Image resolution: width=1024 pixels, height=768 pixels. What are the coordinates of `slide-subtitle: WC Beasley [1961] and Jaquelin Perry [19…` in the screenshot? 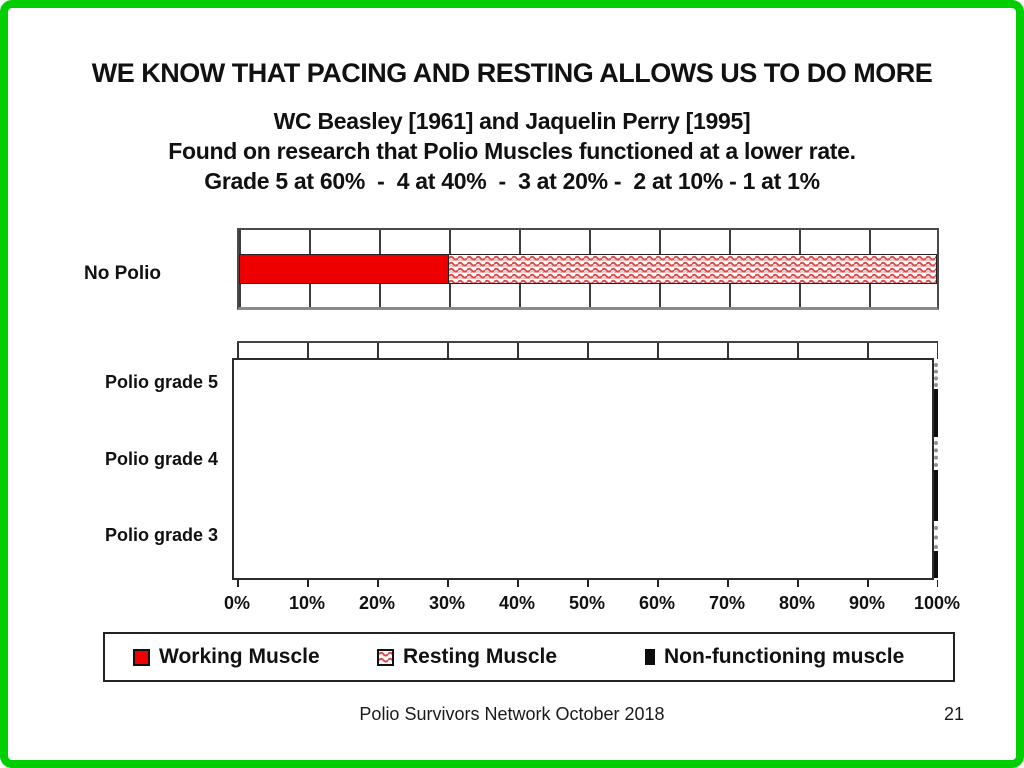 It's located at (512, 151).